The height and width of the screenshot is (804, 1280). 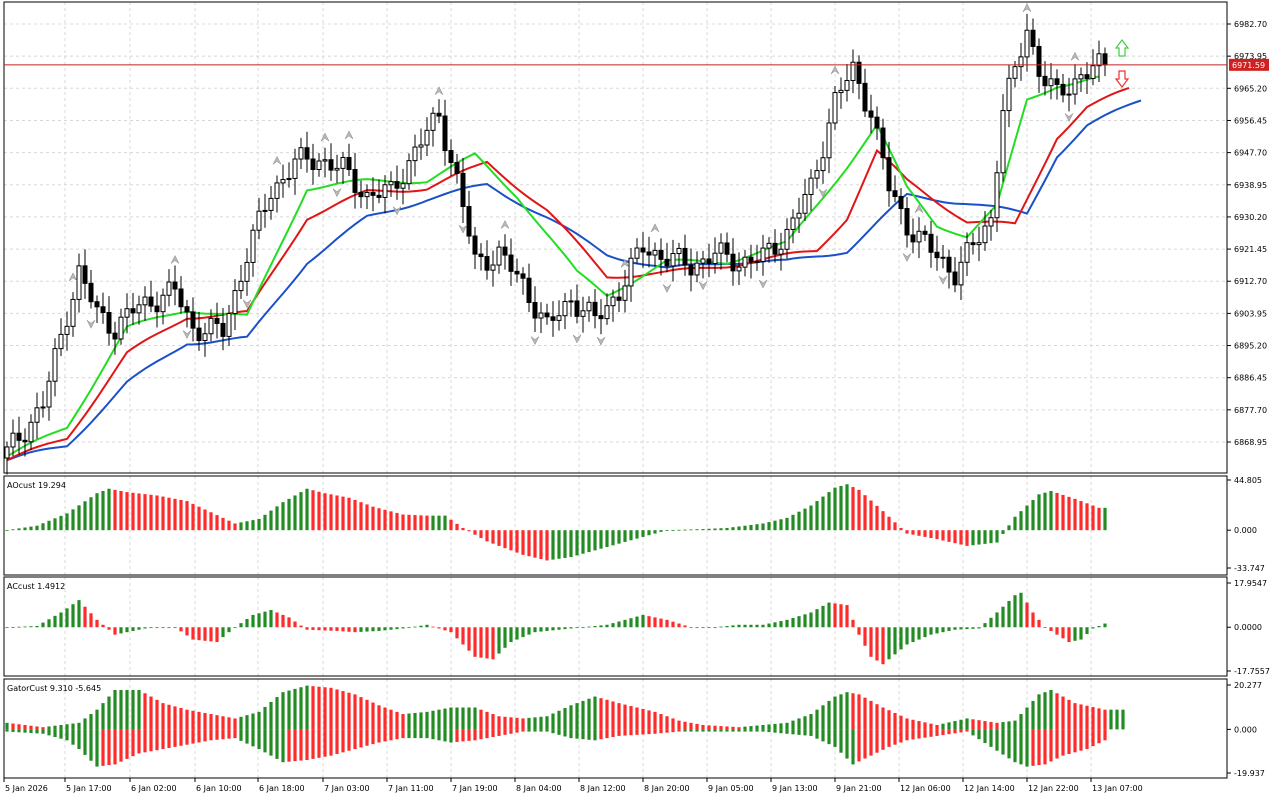 I want to click on ac-indicator-panel: ACcust 1.4912, so click(x=615, y=626).